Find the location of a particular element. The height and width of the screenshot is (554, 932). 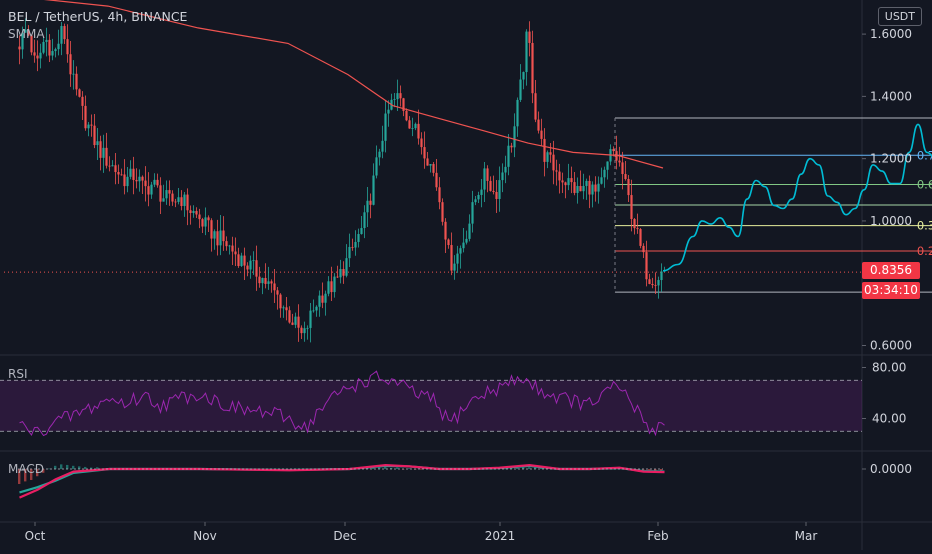

rsi-band-fill is located at coordinates (431, 406).